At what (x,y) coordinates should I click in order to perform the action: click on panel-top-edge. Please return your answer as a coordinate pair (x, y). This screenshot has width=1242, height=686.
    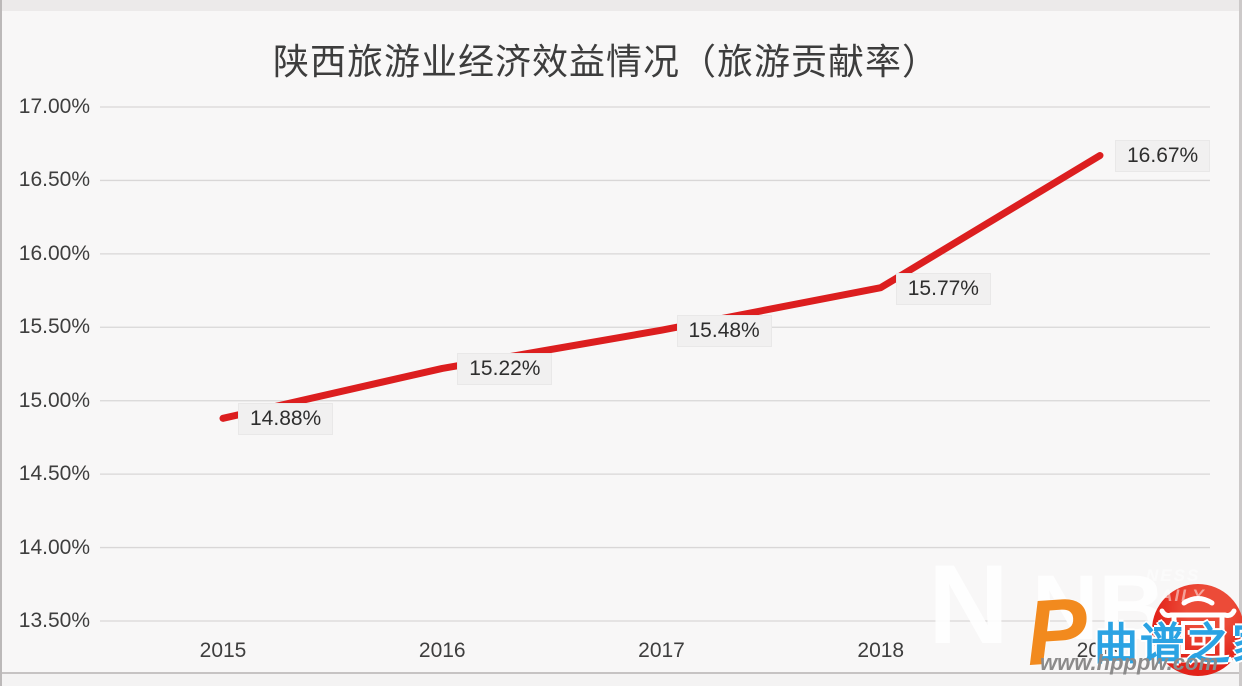
    Looking at the image, I should click on (621, 5).